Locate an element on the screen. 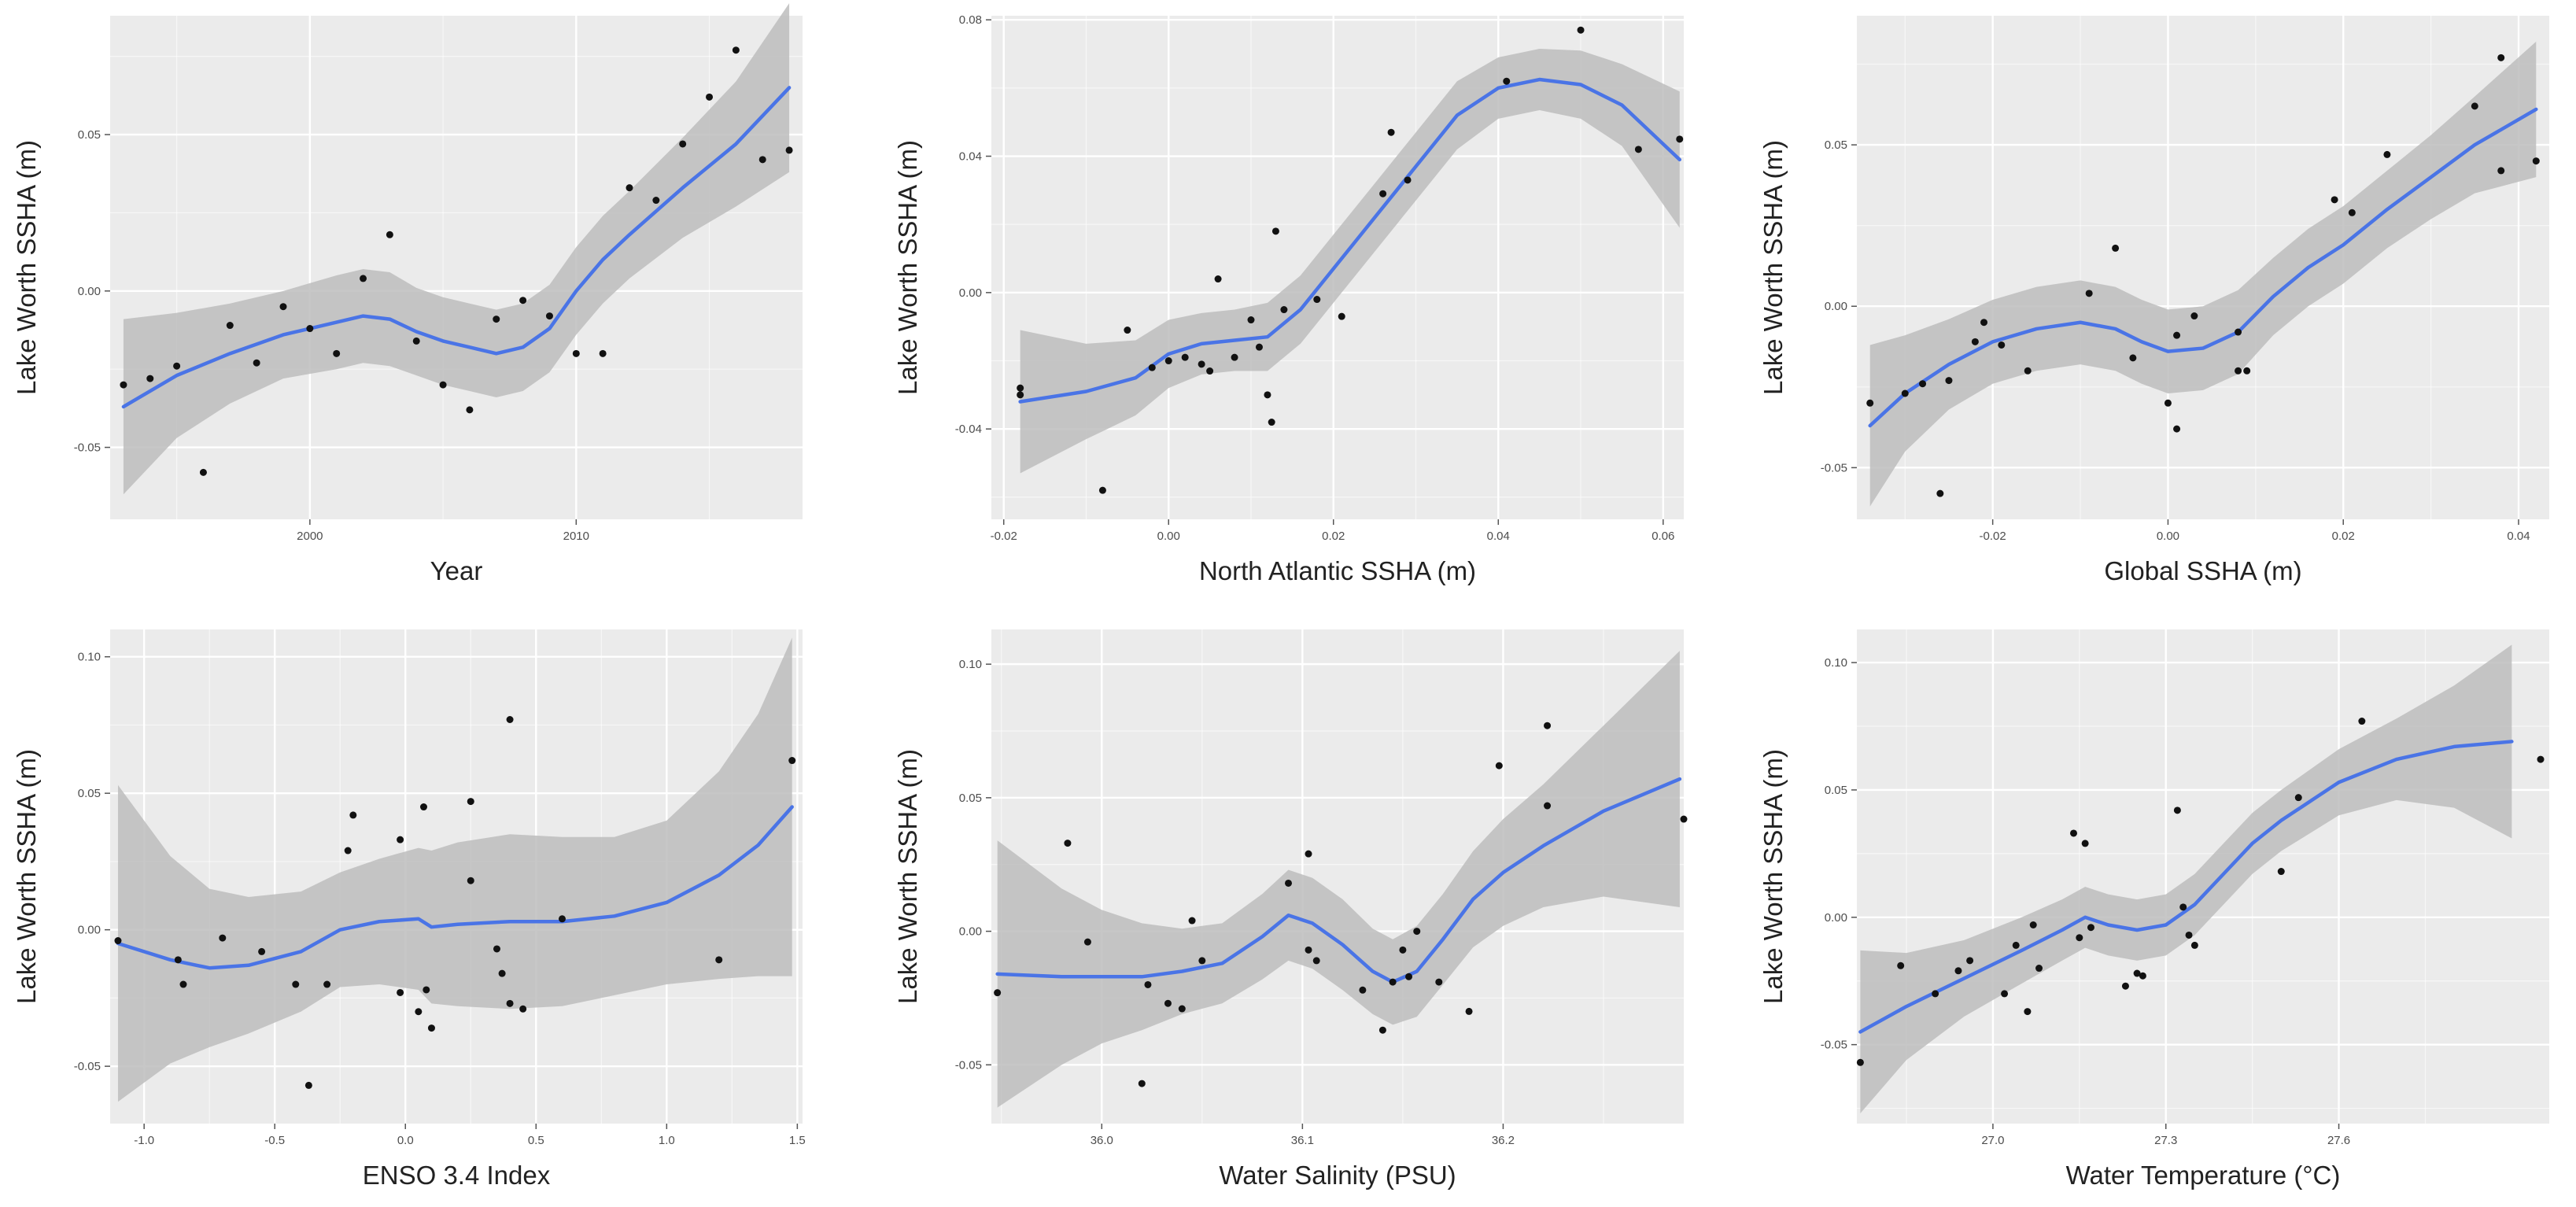  x-tick-label: 2000 is located at coordinates (310, 536).